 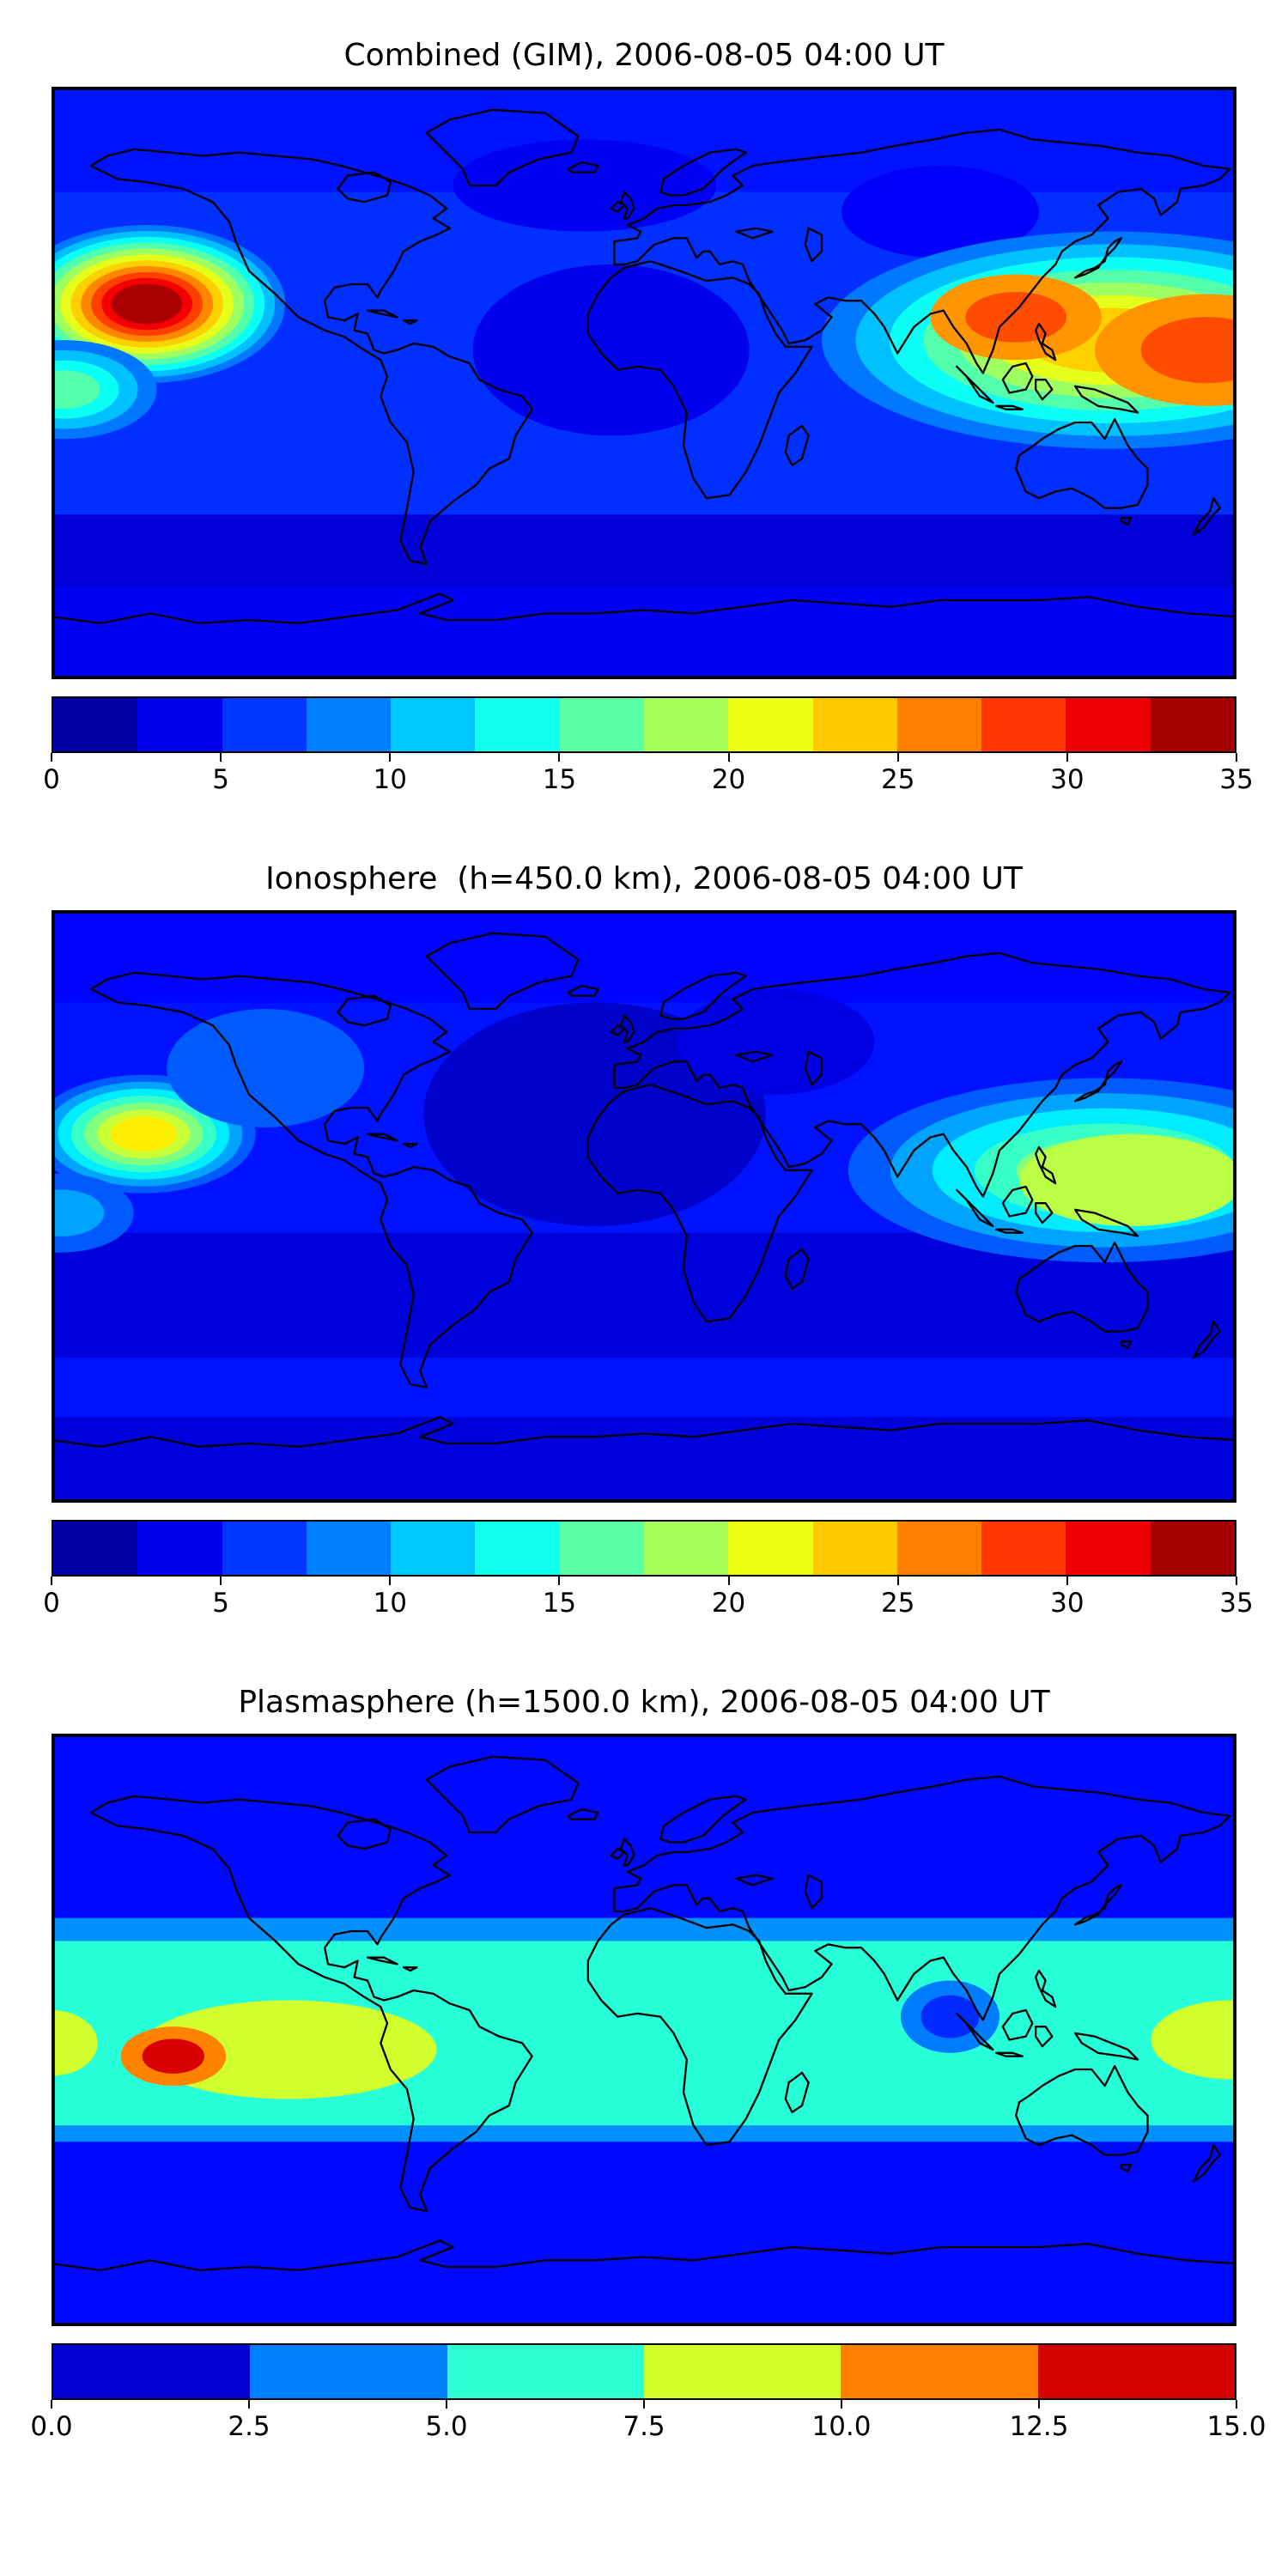 What do you see at coordinates (1067, 779) in the screenshot?
I see `colorbar-tick-label: 30` at bounding box center [1067, 779].